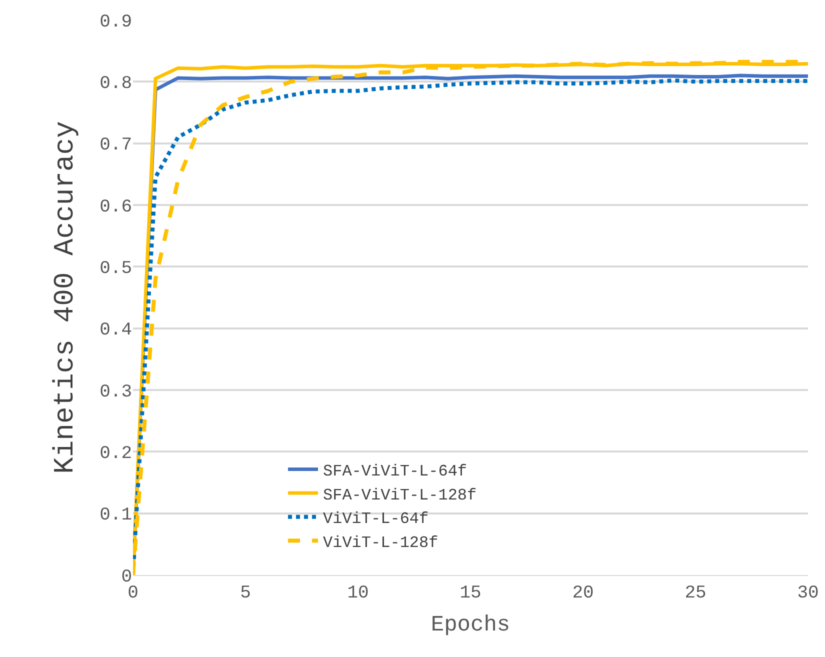  Describe the element at coordinates (470, 625) in the screenshot. I see `x-axis-title: Epochs` at that location.